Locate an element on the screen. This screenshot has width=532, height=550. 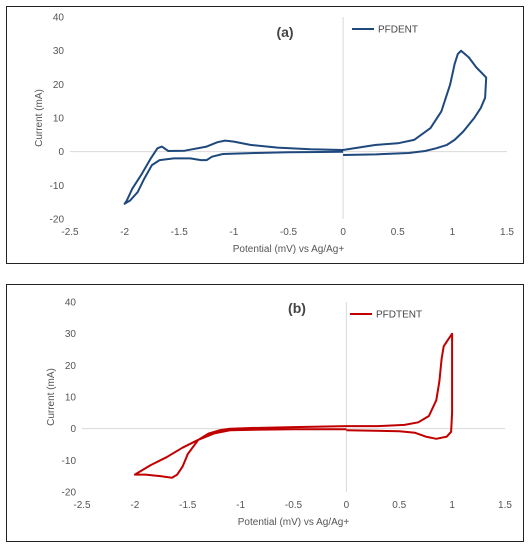
panel-label: (a) is located at coordinates (284, 32).